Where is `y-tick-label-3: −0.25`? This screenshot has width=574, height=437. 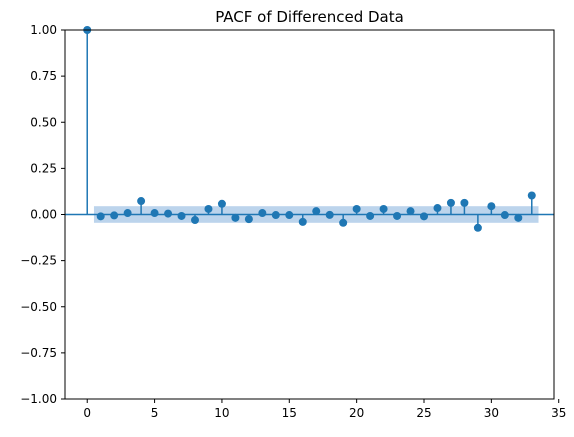 y-tick-label-3: −0.25 is located at coordinates (38, 261).